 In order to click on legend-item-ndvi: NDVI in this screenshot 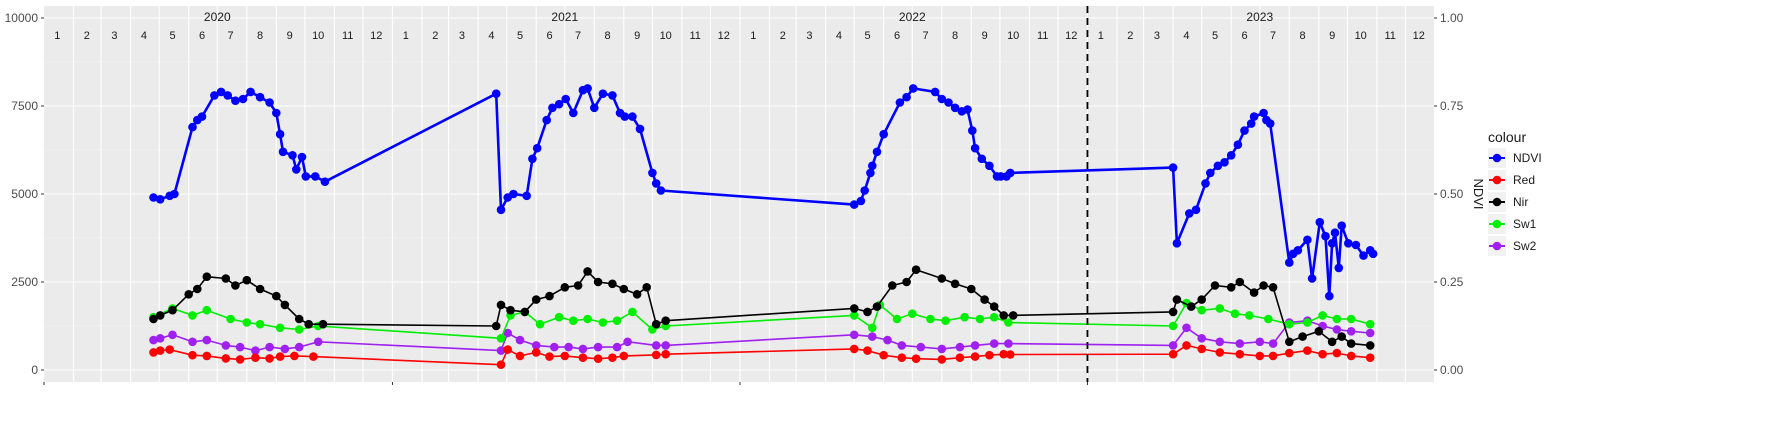, I will do `click(1515, 158)`.